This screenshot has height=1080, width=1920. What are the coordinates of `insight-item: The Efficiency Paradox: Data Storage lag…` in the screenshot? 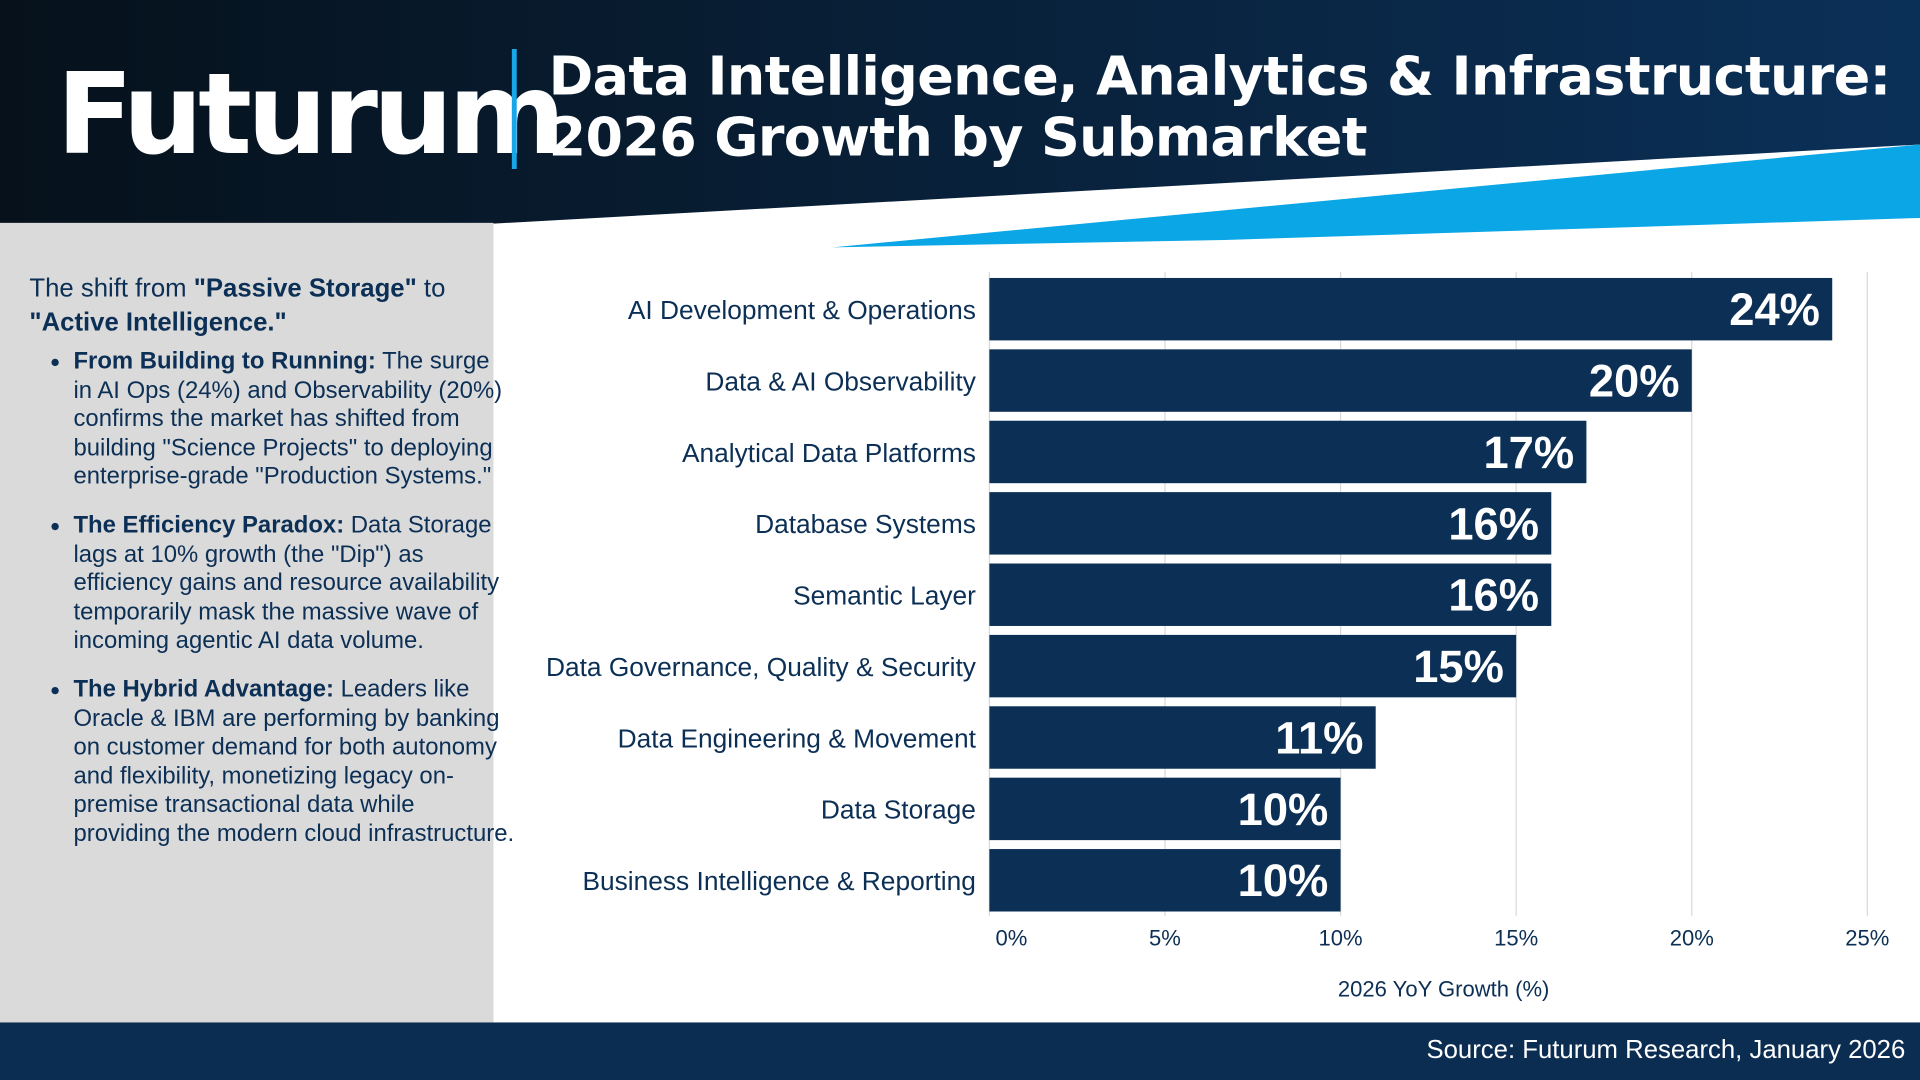 It's located at (293, 584).